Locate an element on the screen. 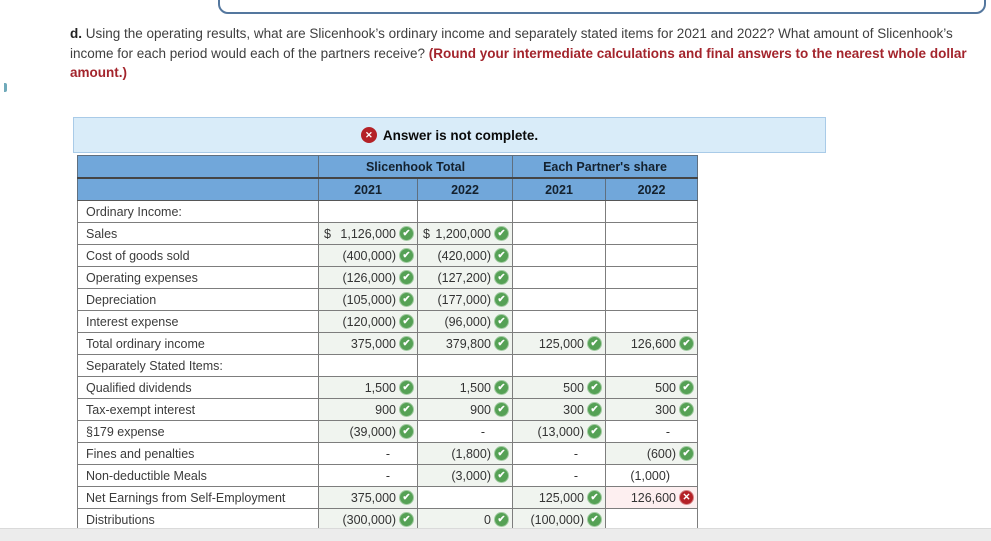 The height and width of the screenshot is (541, 991). table-row: Cost of goods sold (400,000) ✔ (420,000) ✔ is located at coordinates (387, 255).